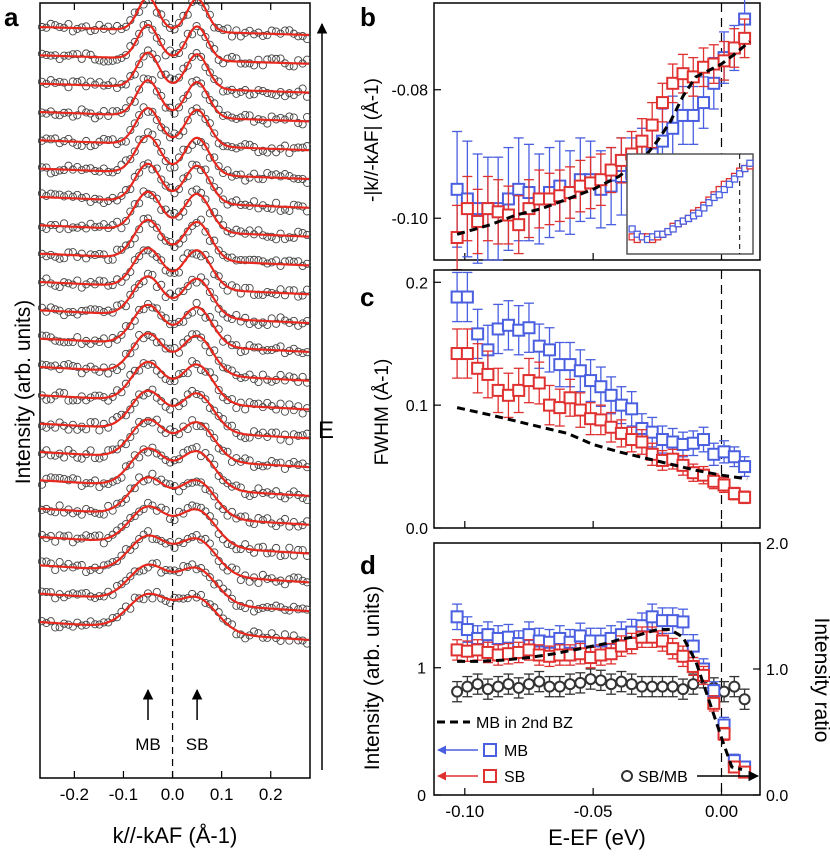  Describe the element at coordinates (490, 750) in the screenshot. I see `legend-marker-mb` at that location.